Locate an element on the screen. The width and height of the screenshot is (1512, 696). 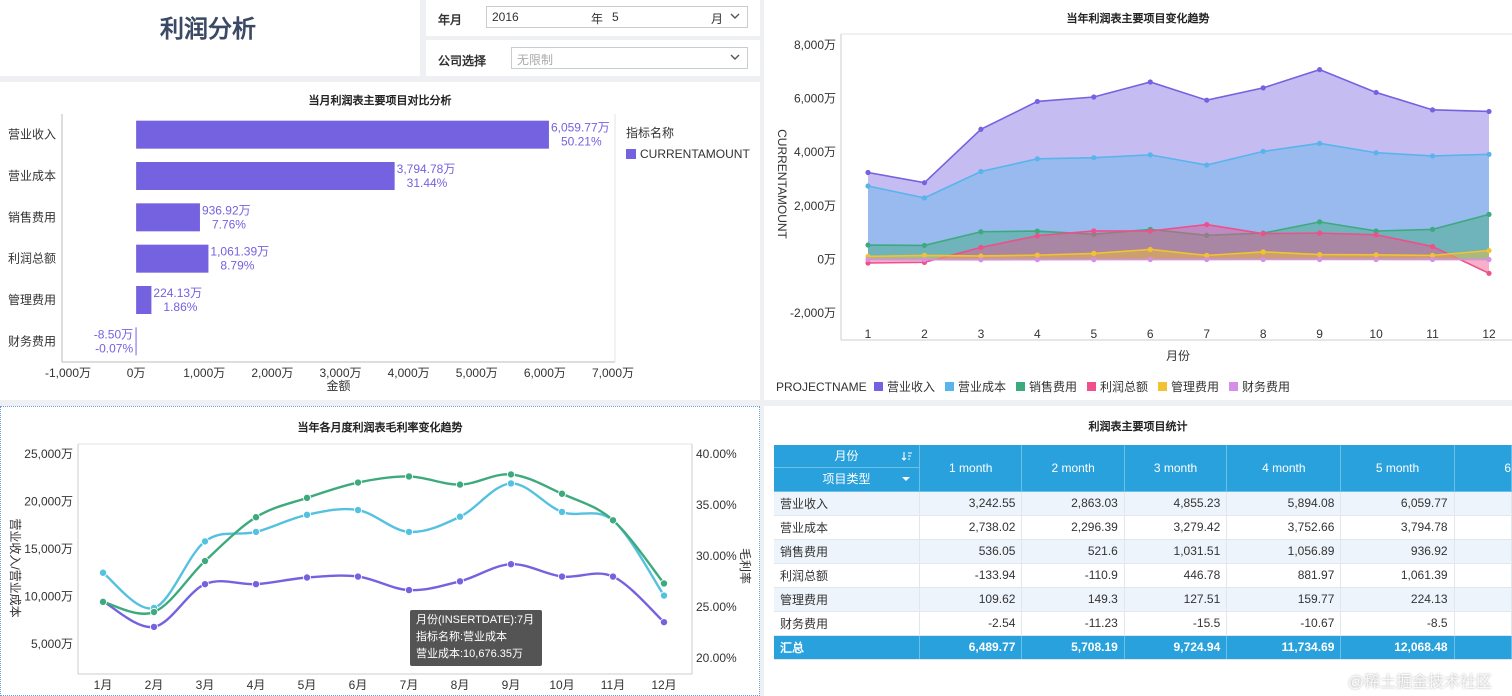
area-chart-title: 当年利润表主要项目变化趋势 is located at coordinates (1138, 19).